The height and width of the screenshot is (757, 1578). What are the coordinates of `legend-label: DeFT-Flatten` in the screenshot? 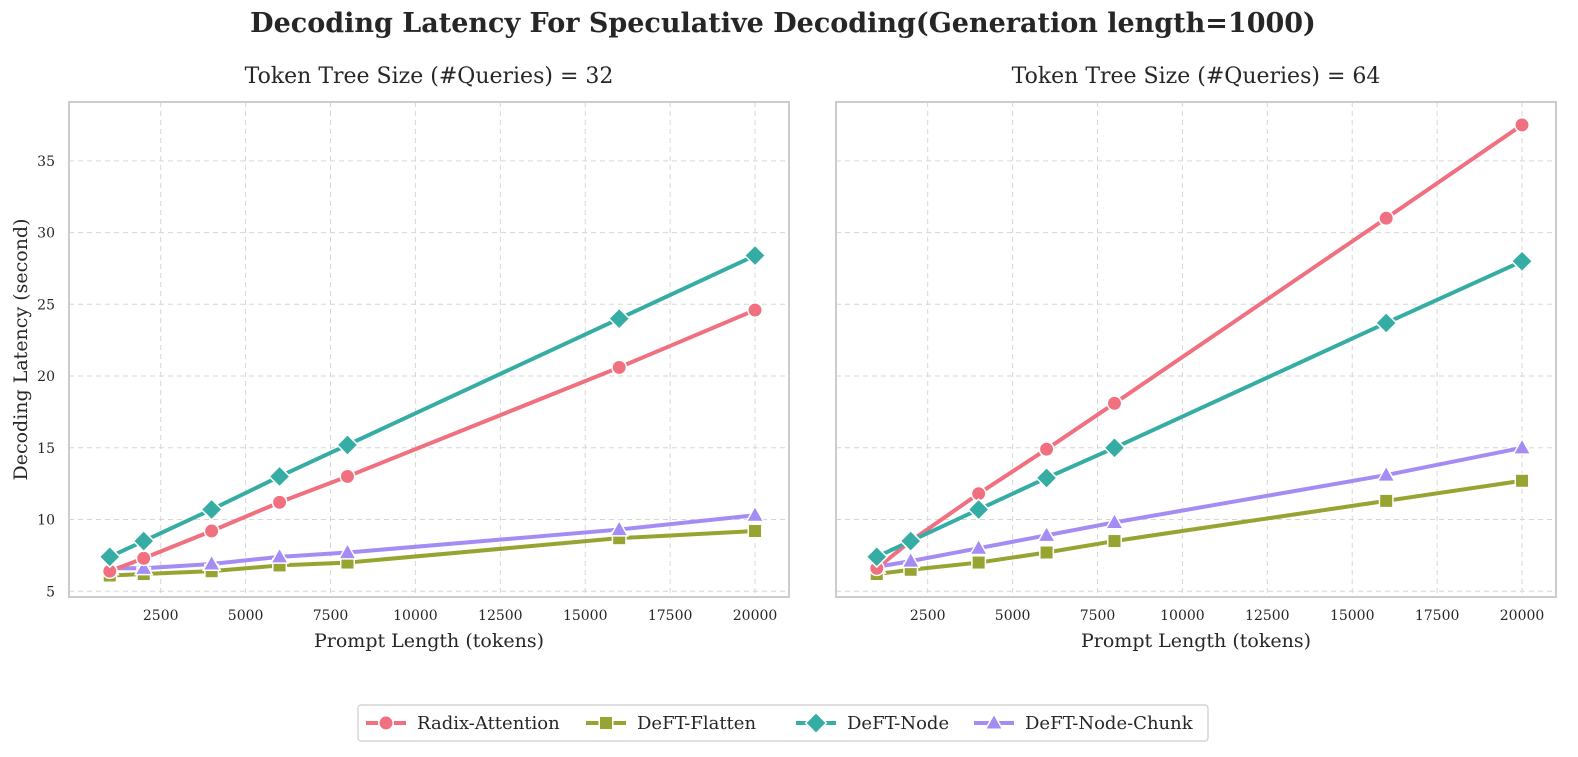 It's located at (696, 723).